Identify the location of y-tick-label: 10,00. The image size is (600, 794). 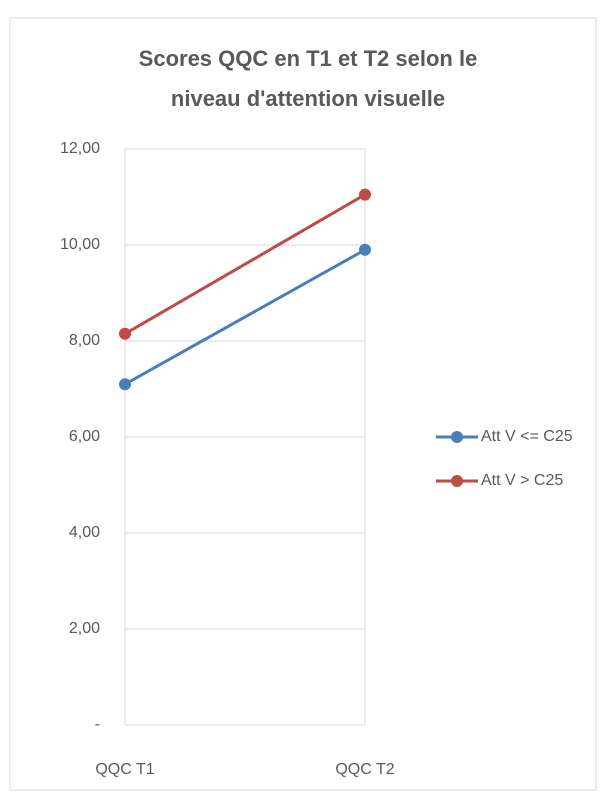
(80, 244).